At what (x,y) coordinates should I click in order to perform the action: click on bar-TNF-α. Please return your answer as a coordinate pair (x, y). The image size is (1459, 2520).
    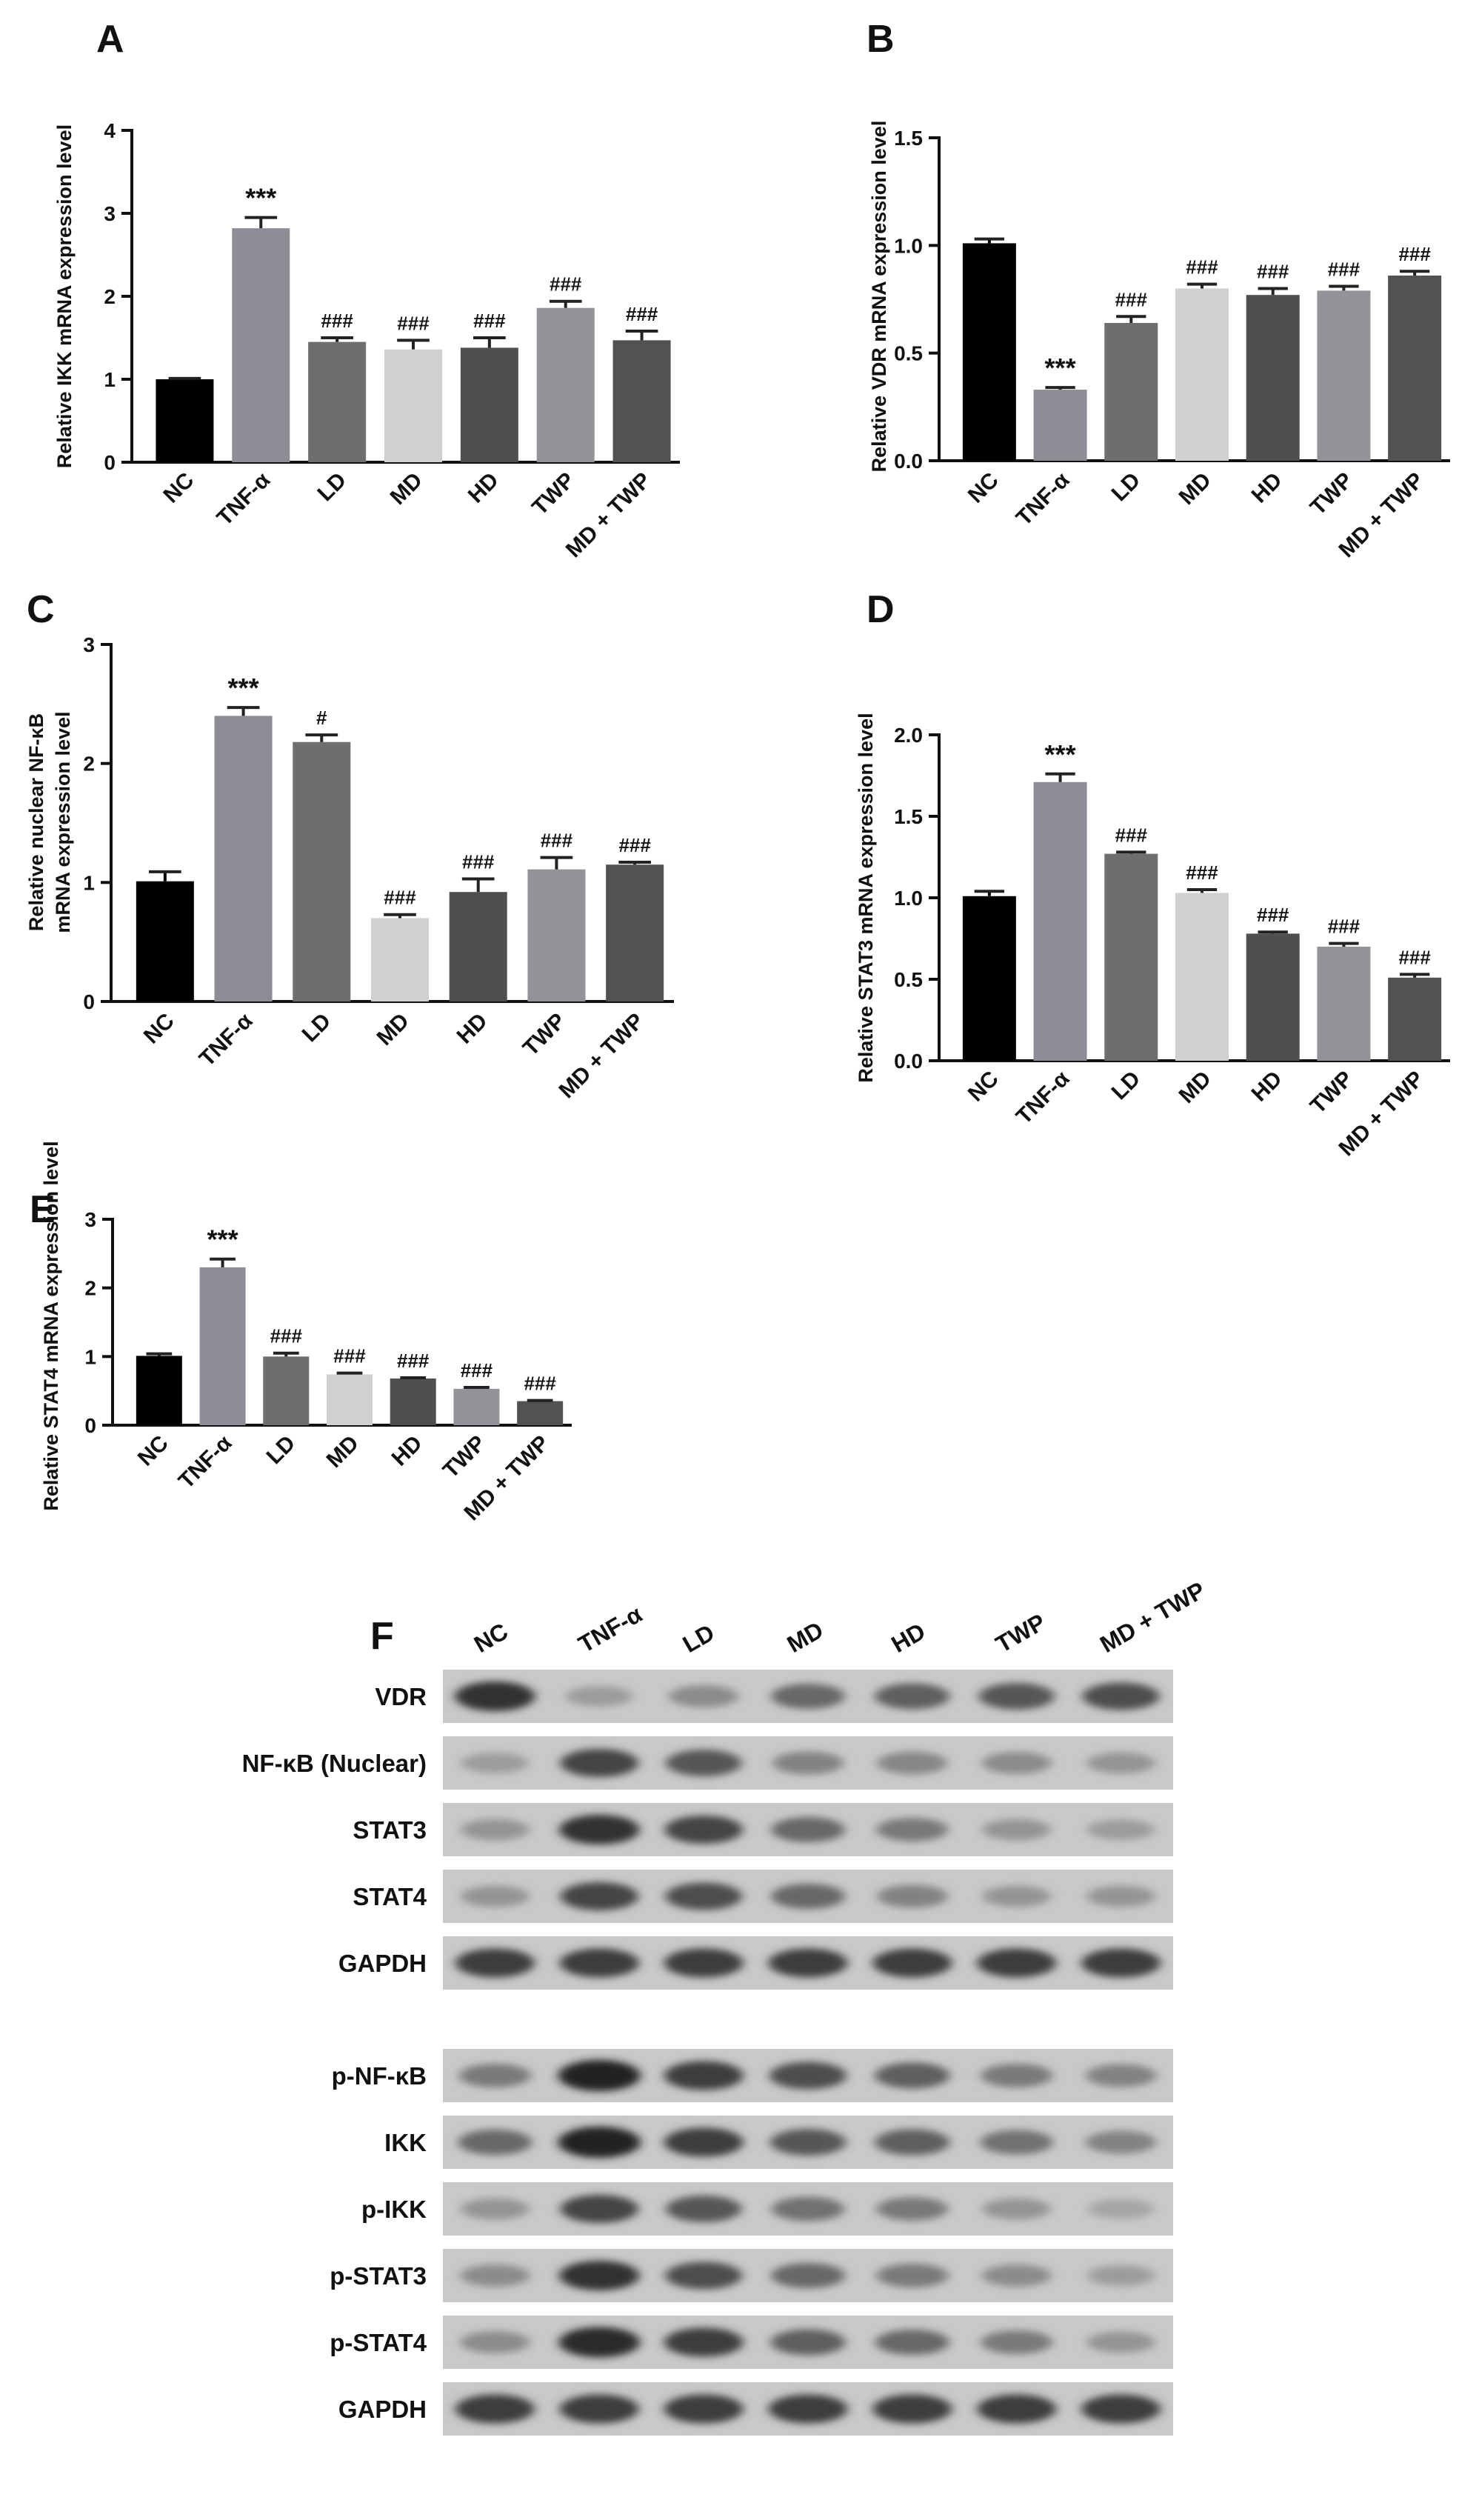
    Looking at the image, I should click on (1060, 921).